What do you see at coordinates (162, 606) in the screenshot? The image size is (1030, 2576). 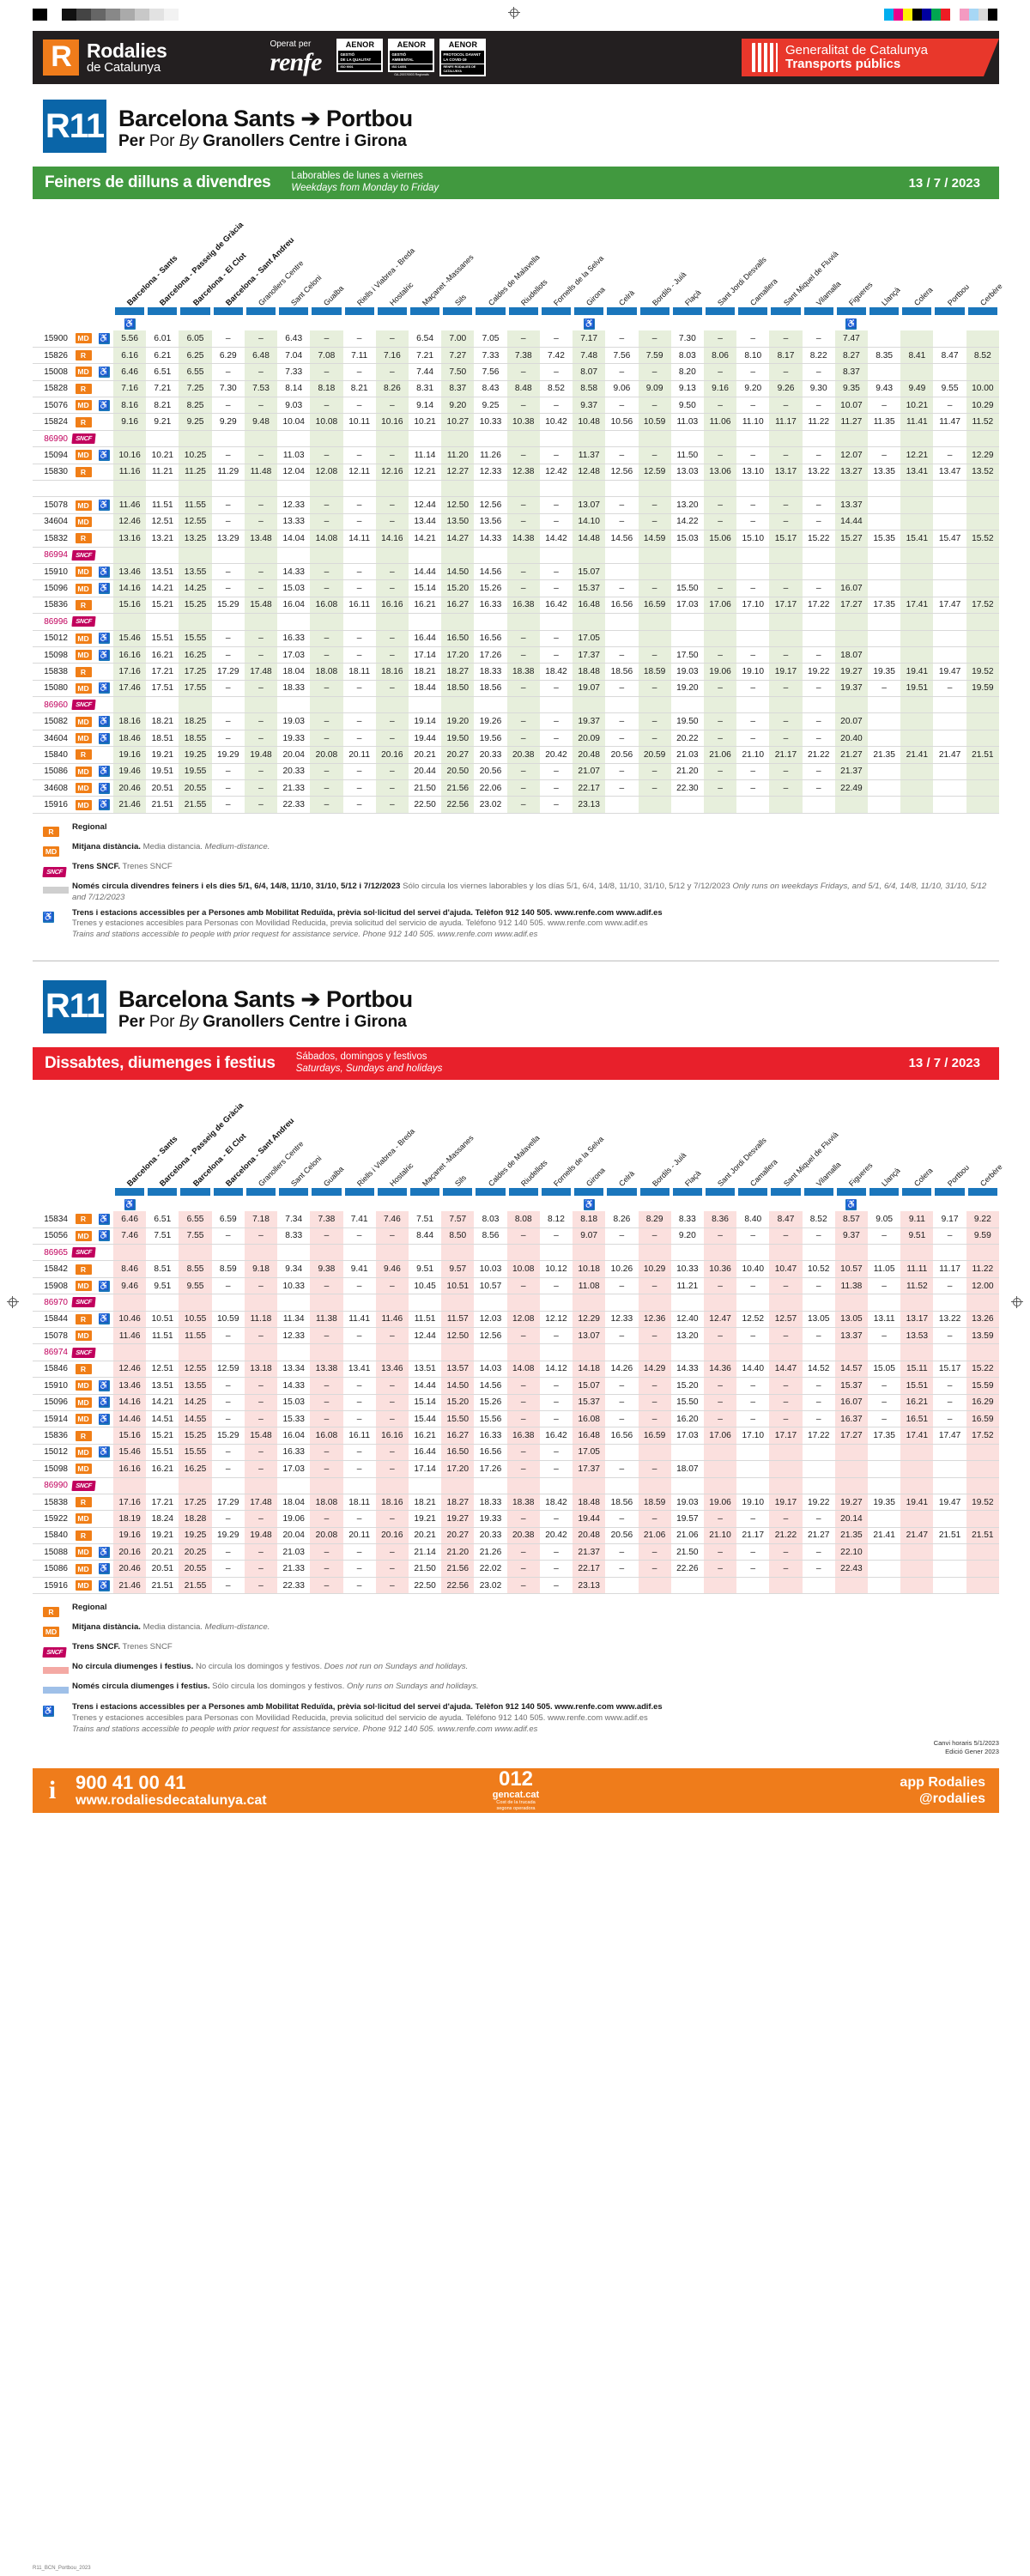 I see `departure-time-cell: 15.21` at bounding box center [162, 606].